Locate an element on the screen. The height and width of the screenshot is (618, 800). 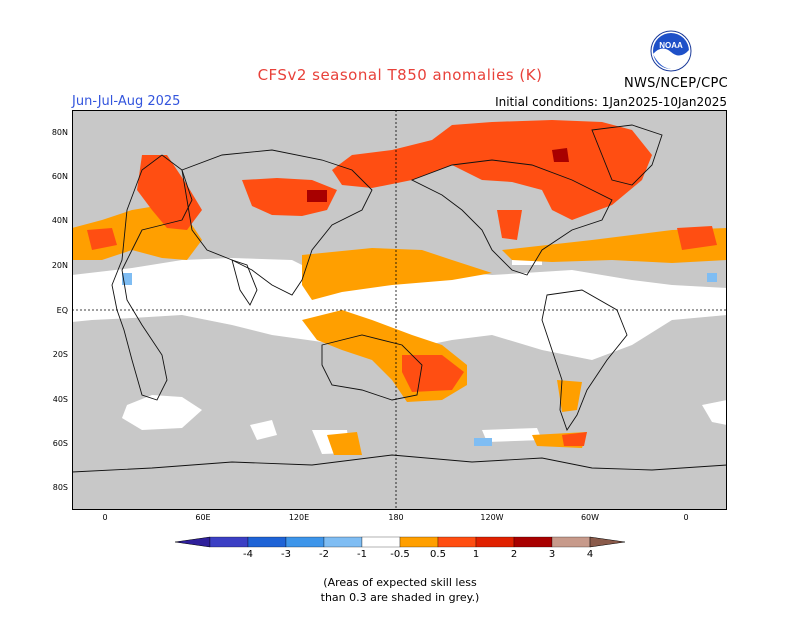
skill-note-line-1: (Areas of expected skill less is located at coordinates (400, 582).